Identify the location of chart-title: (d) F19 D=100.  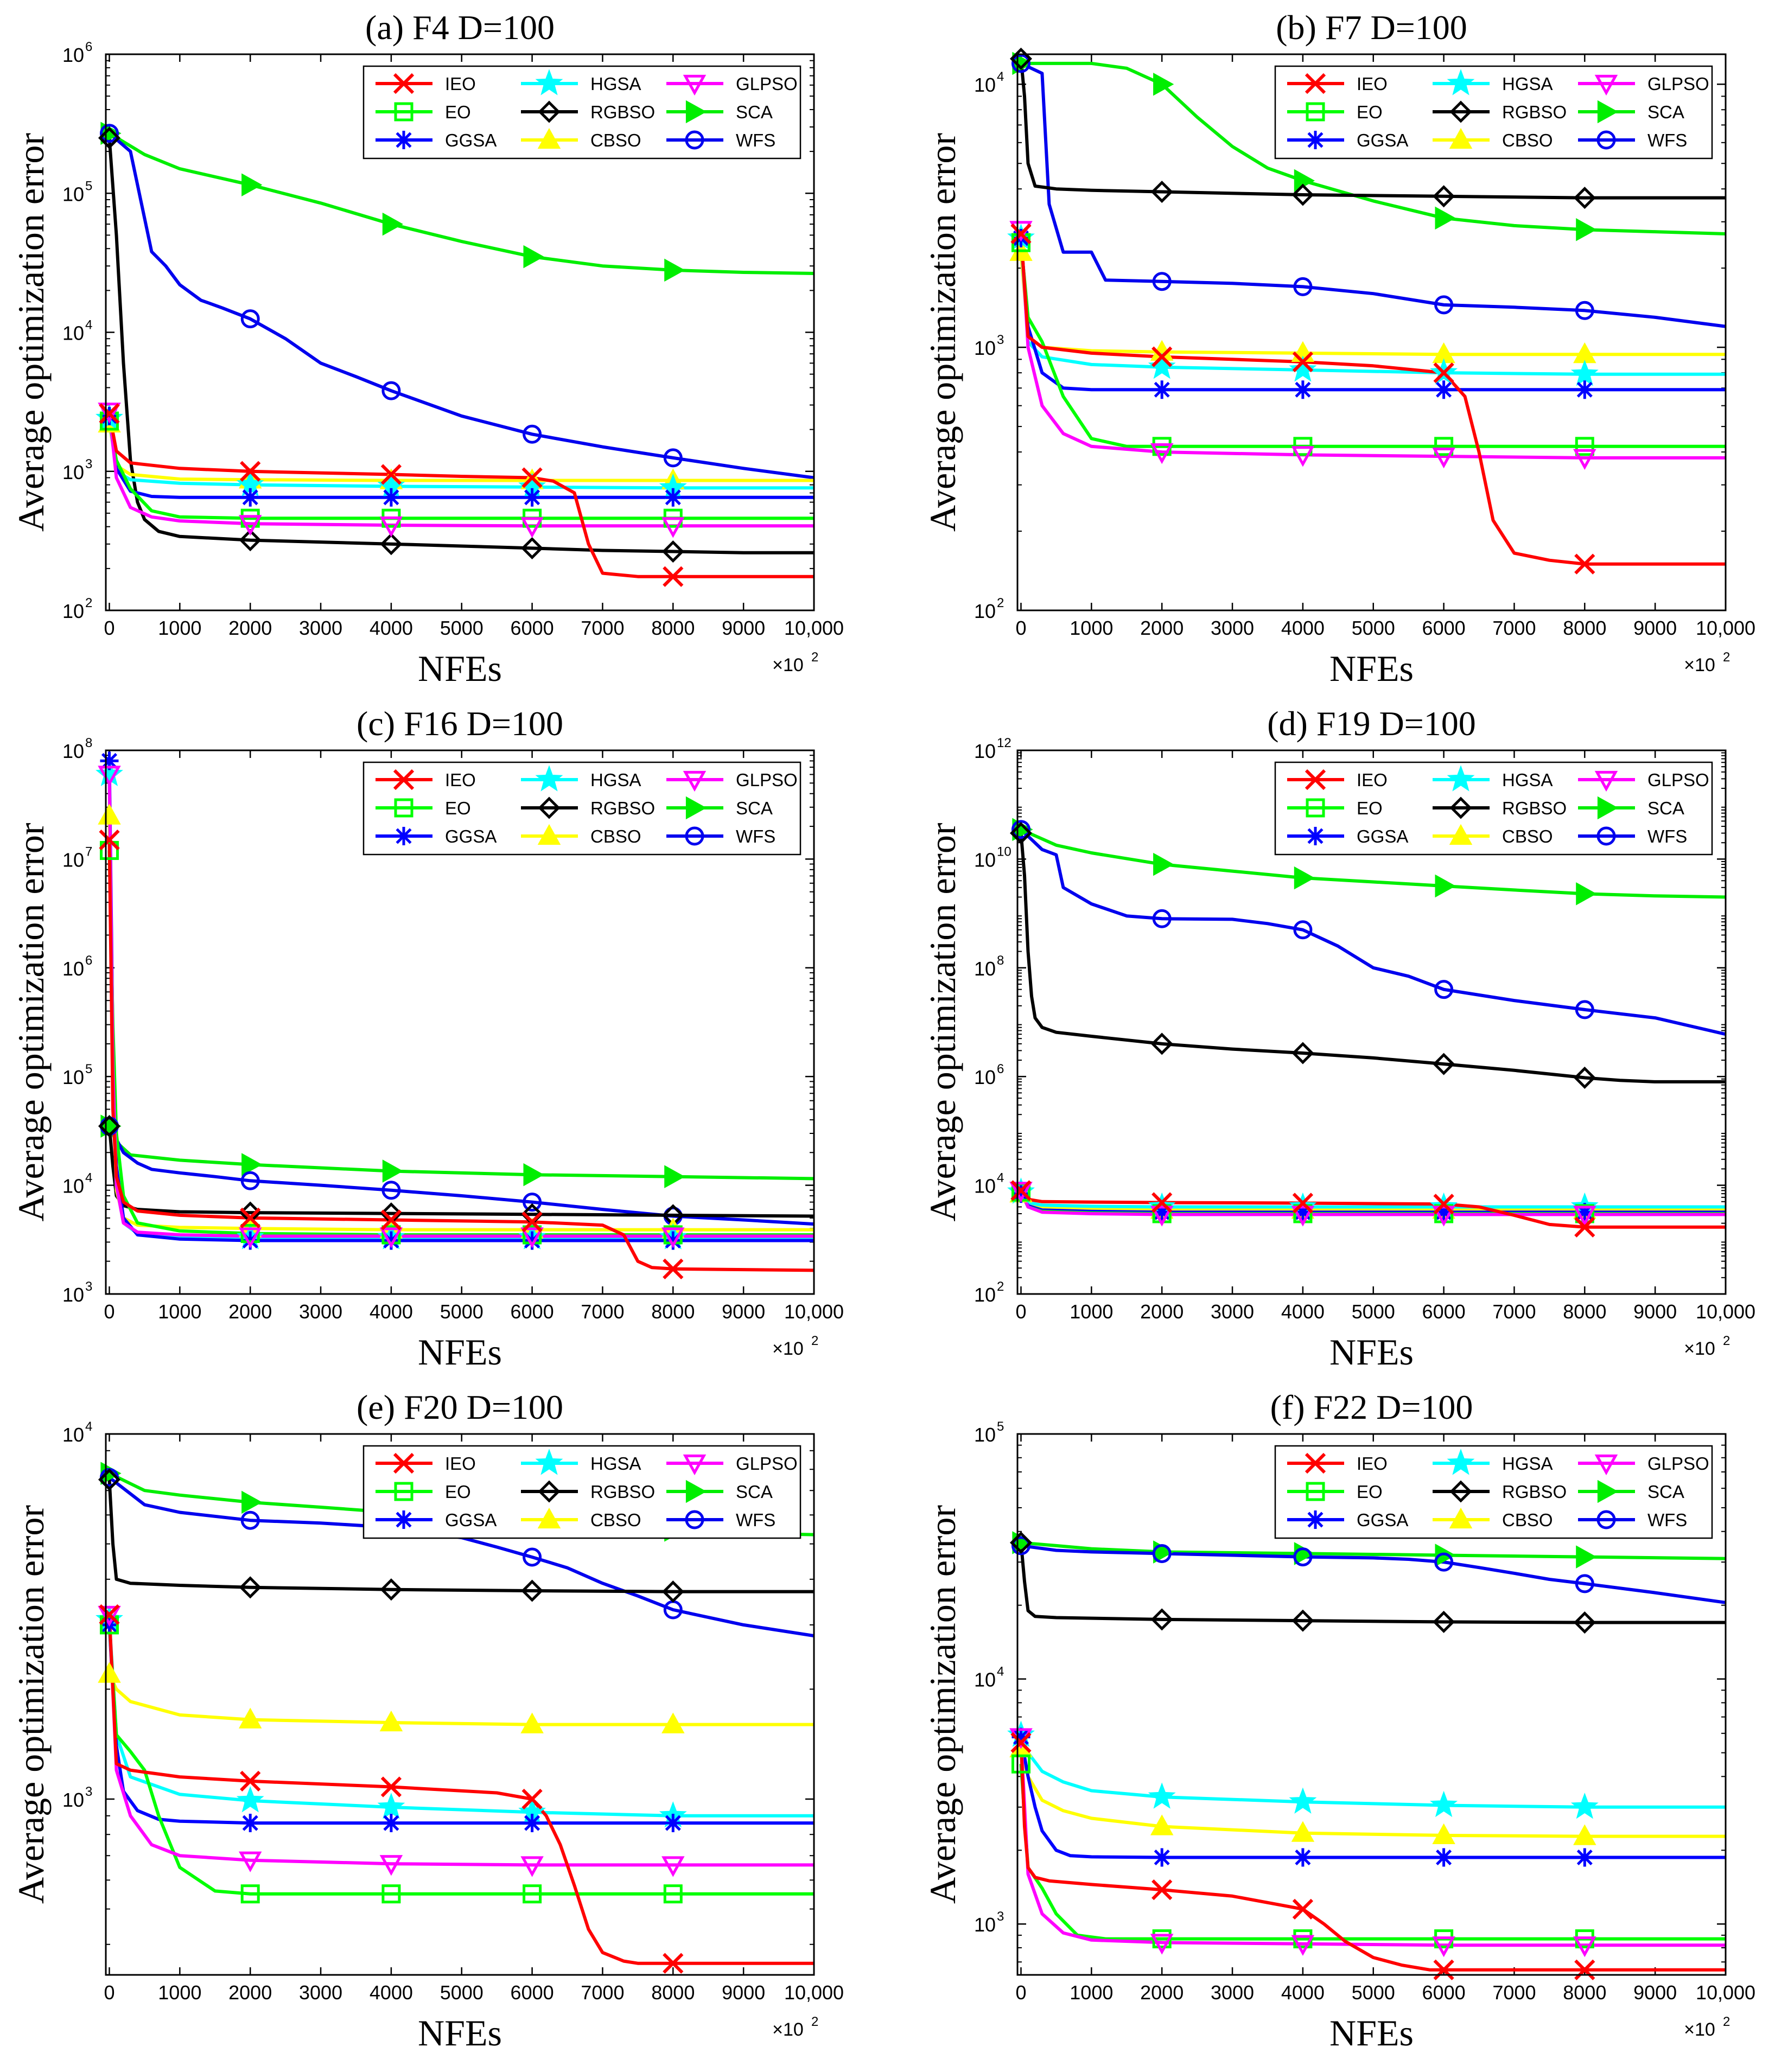
(1371, 723).